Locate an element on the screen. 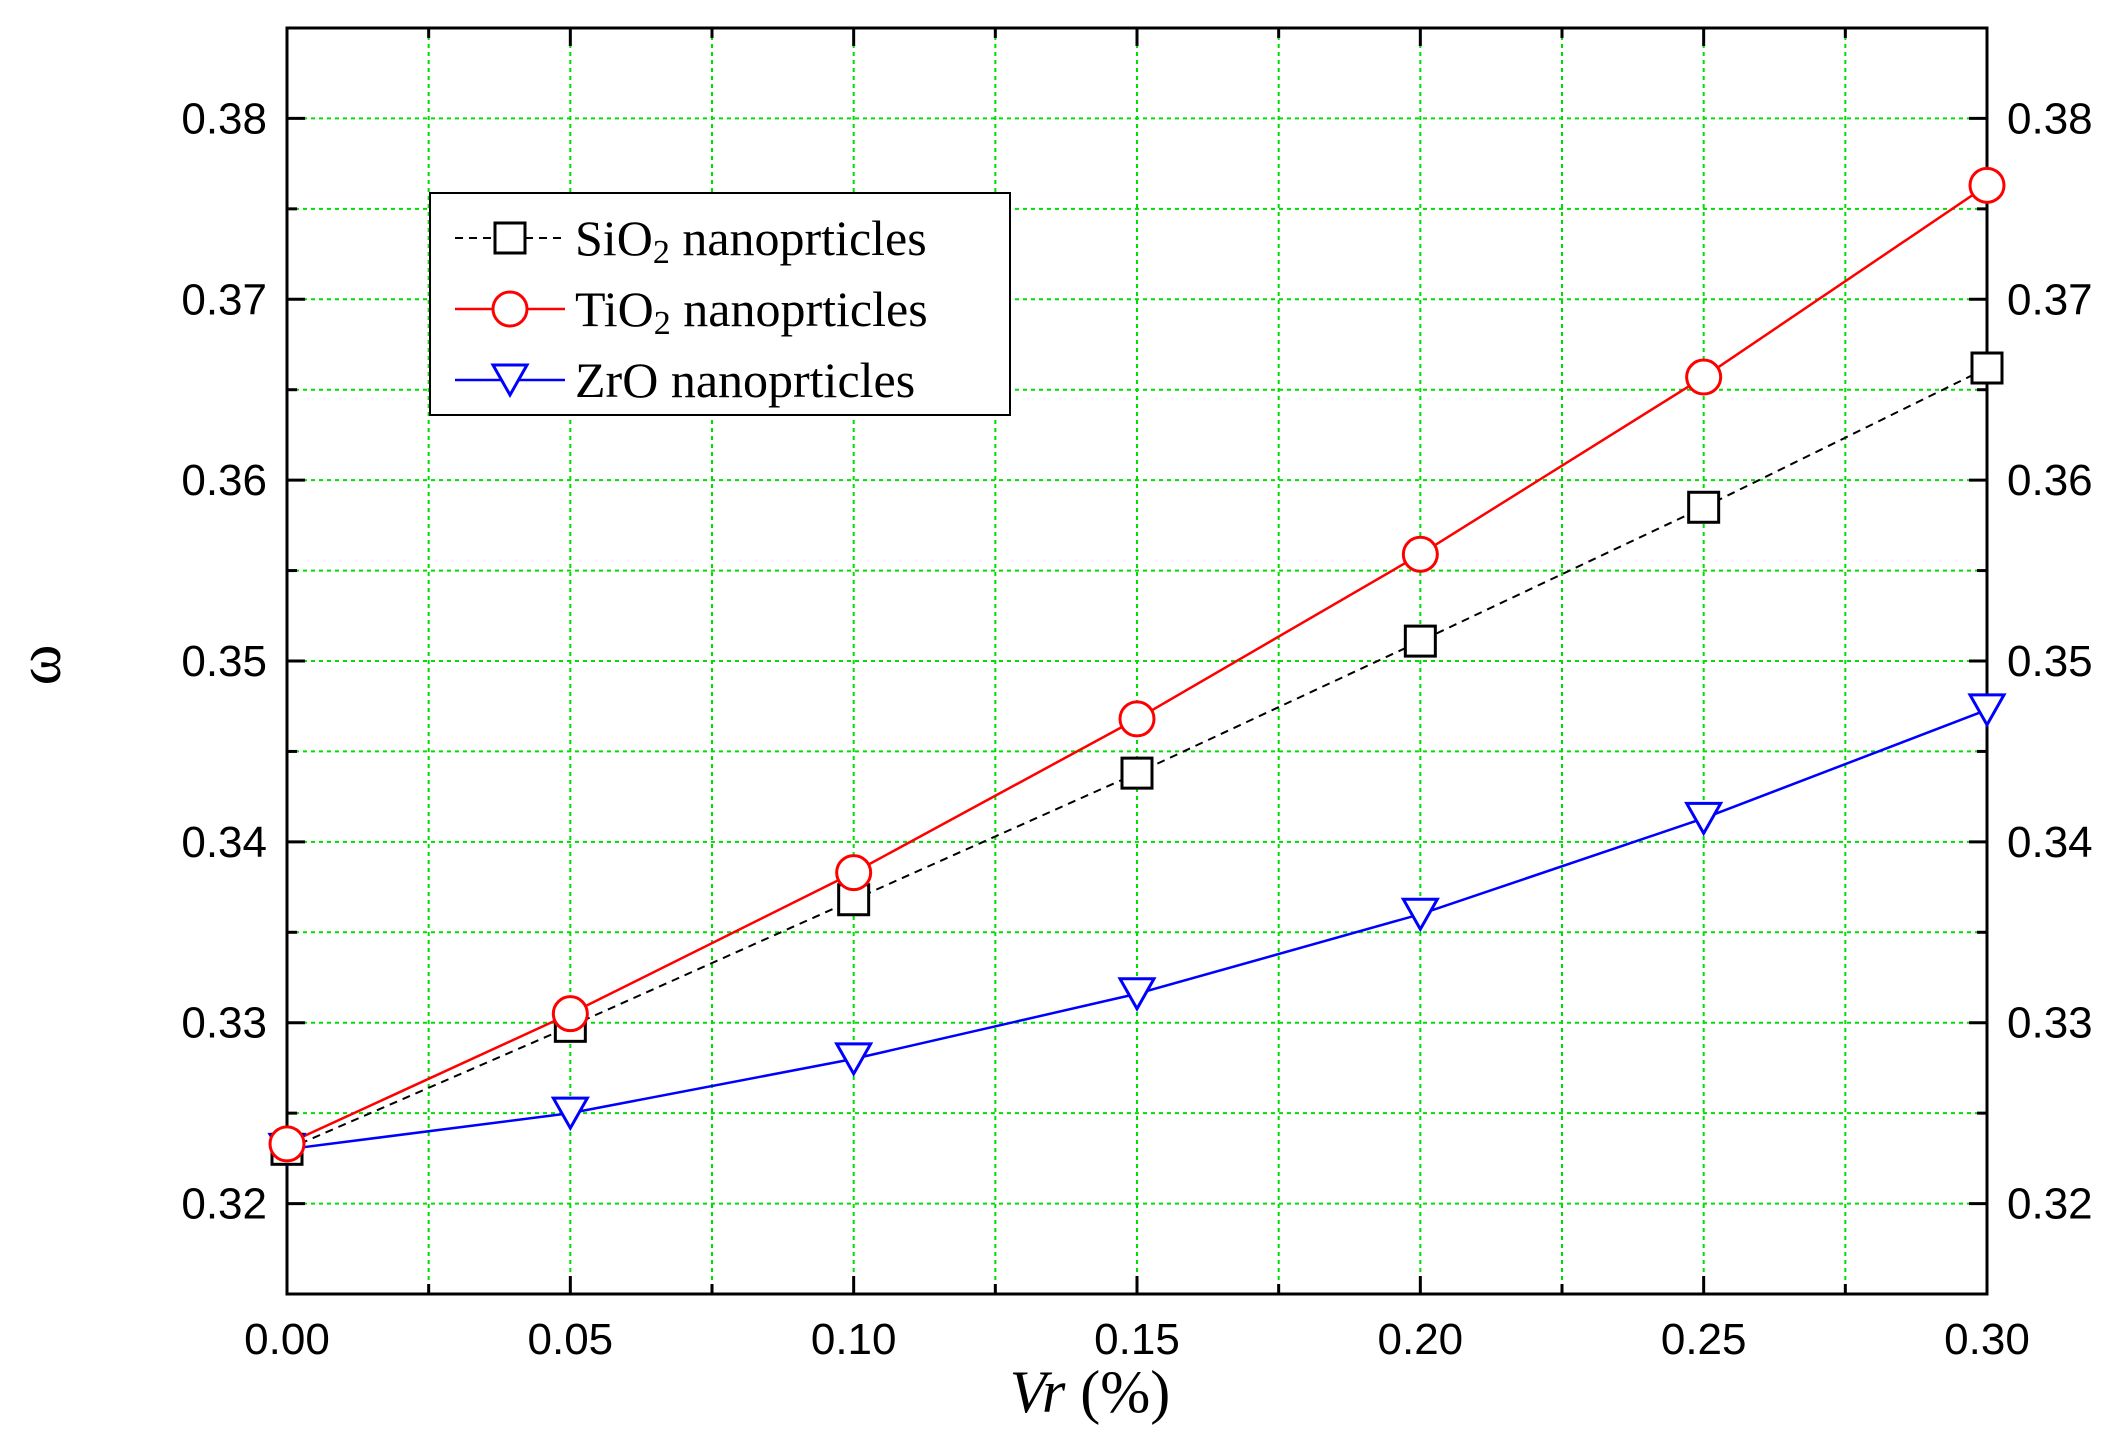 This screenshot has width=2108, height=1440. y-tick-label-left: 0.38 is located at coordinates (224, 118).